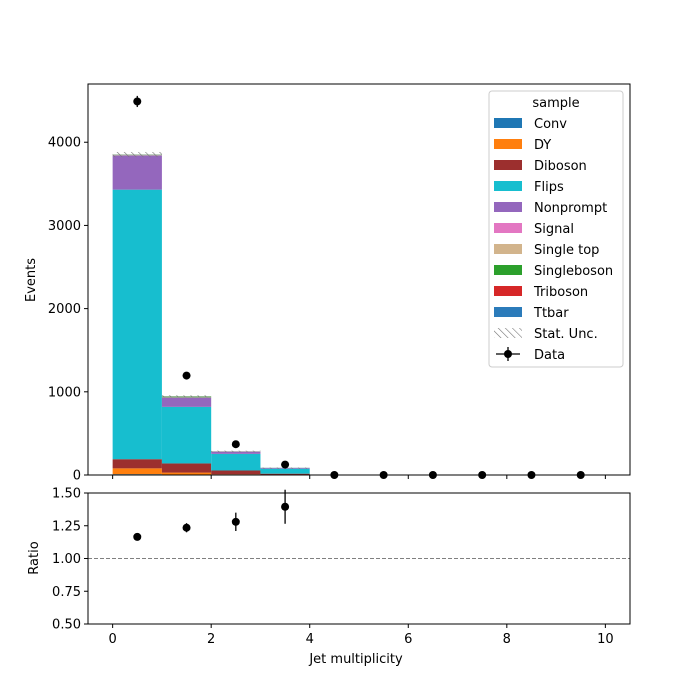 The image size is (700, 700). What do you see at coordinates (66, 494) in the screenshot?
I see `ratio-y-tick-label: 1.50` at bounding box center [66, 494].